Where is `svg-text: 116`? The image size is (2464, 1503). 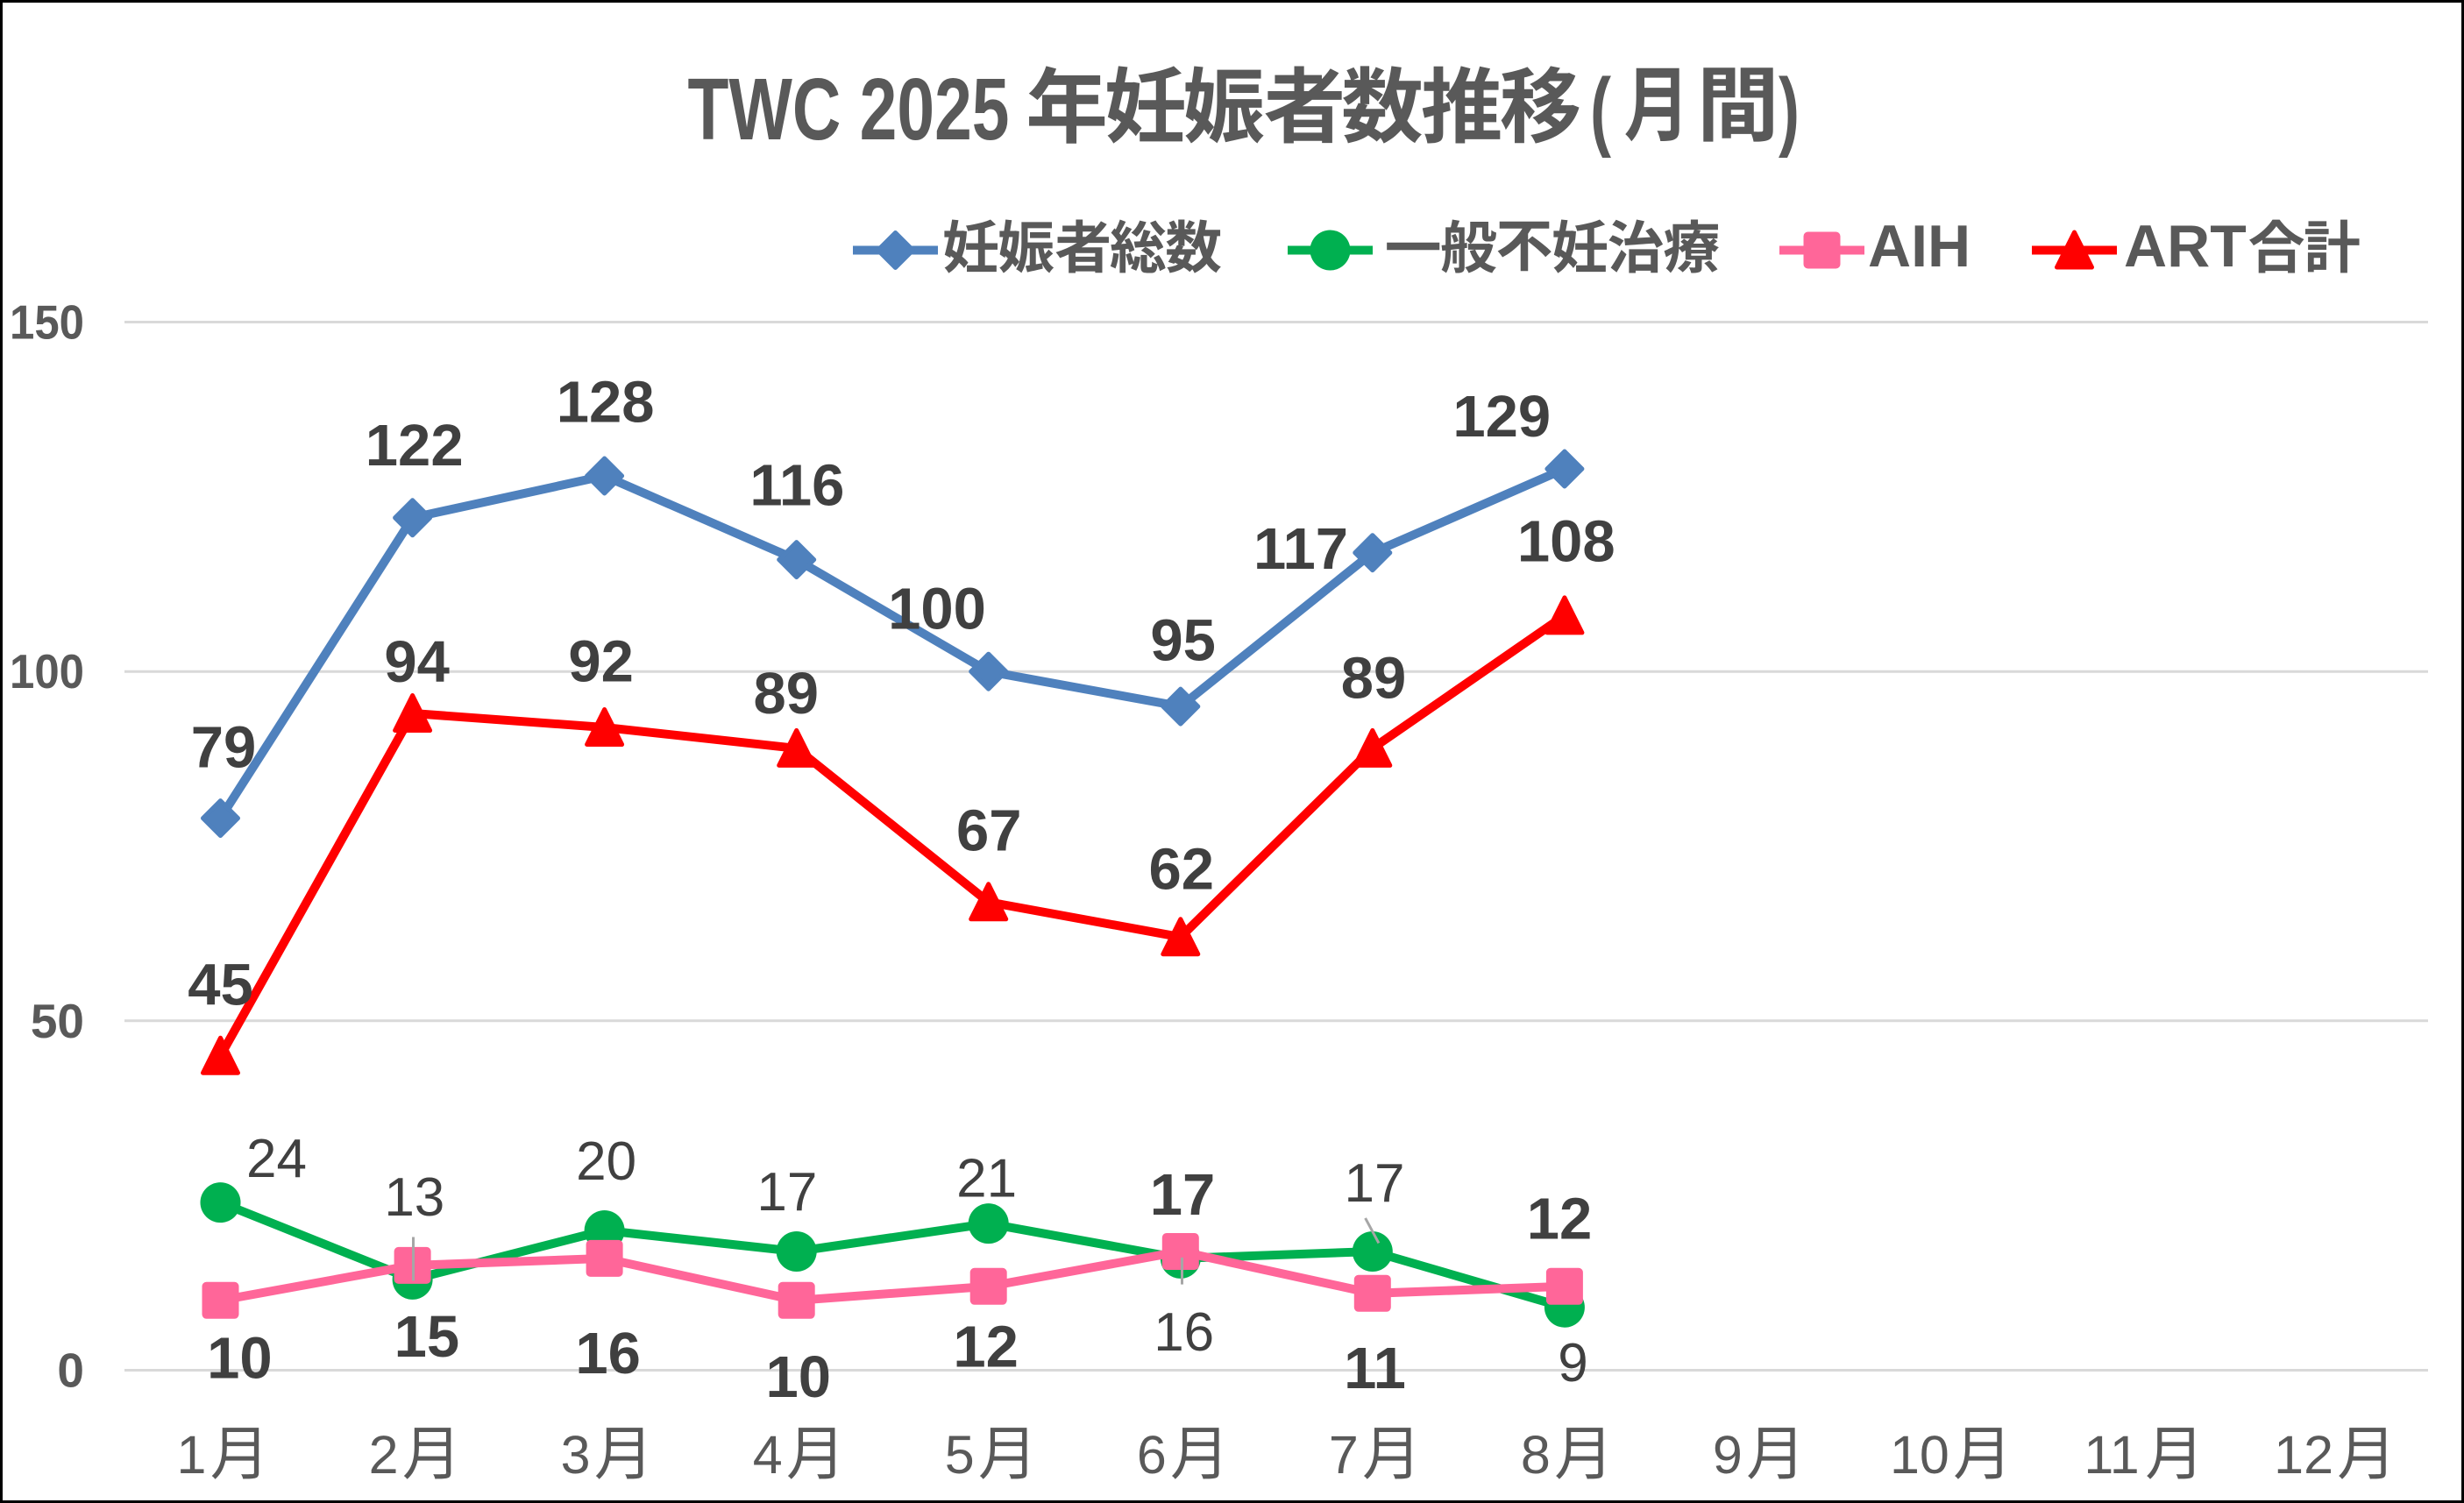
svg-text: 116 is located at coordinates (796, 485).